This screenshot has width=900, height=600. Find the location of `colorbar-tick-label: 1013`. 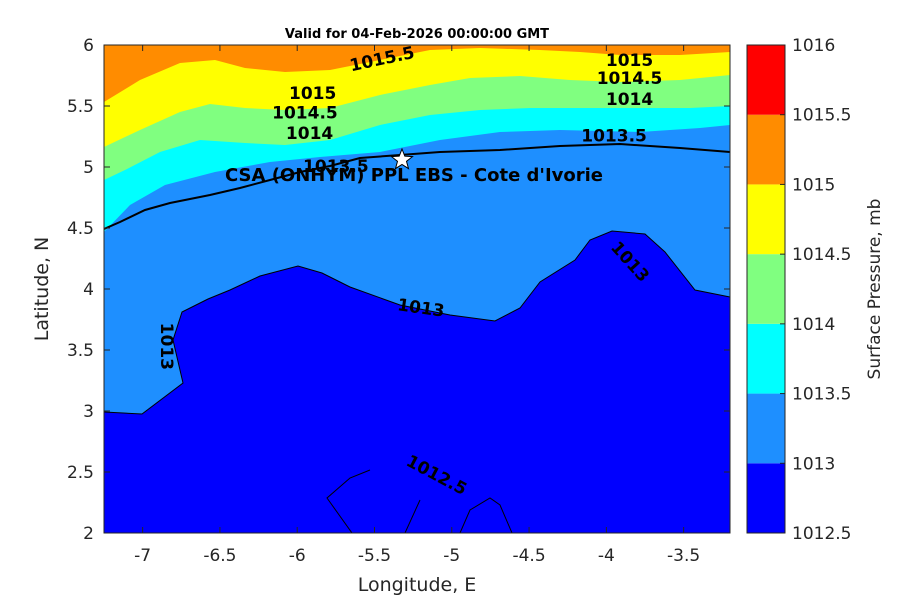

colorbar-tick-label: 1013 is located at coordinates (813, 464).